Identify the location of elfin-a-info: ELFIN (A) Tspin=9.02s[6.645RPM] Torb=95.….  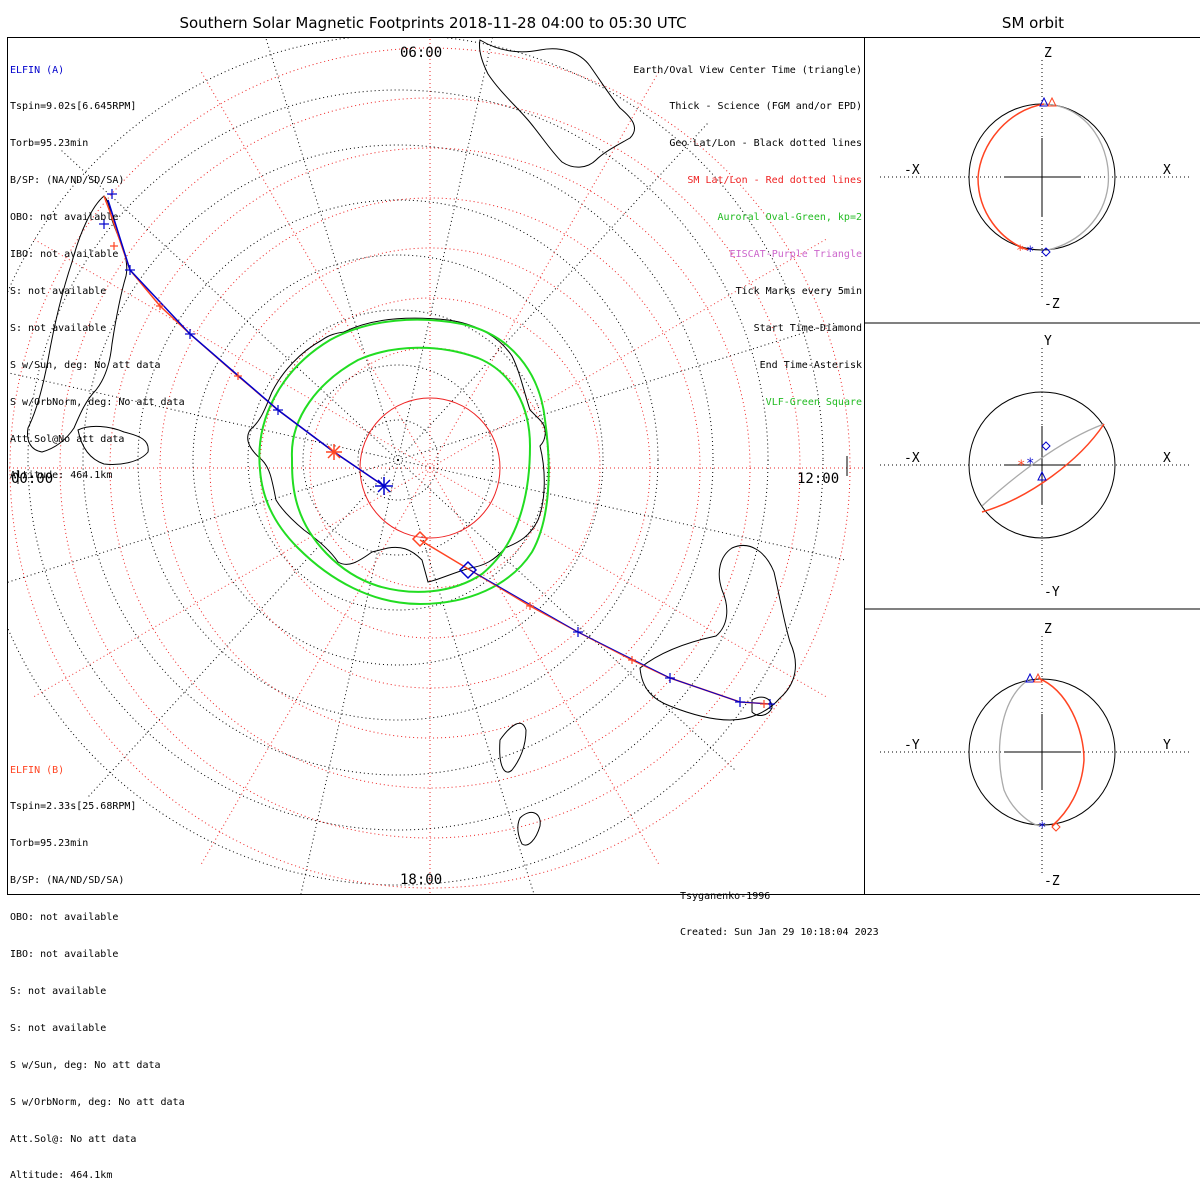
(97, 267).